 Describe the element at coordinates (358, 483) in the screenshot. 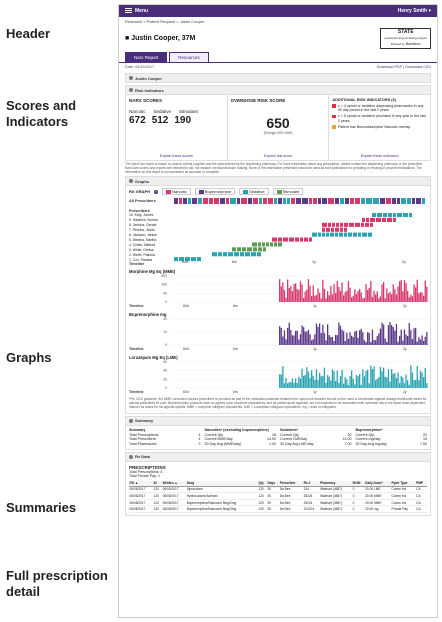

I see `column-header: Refill` at that location.